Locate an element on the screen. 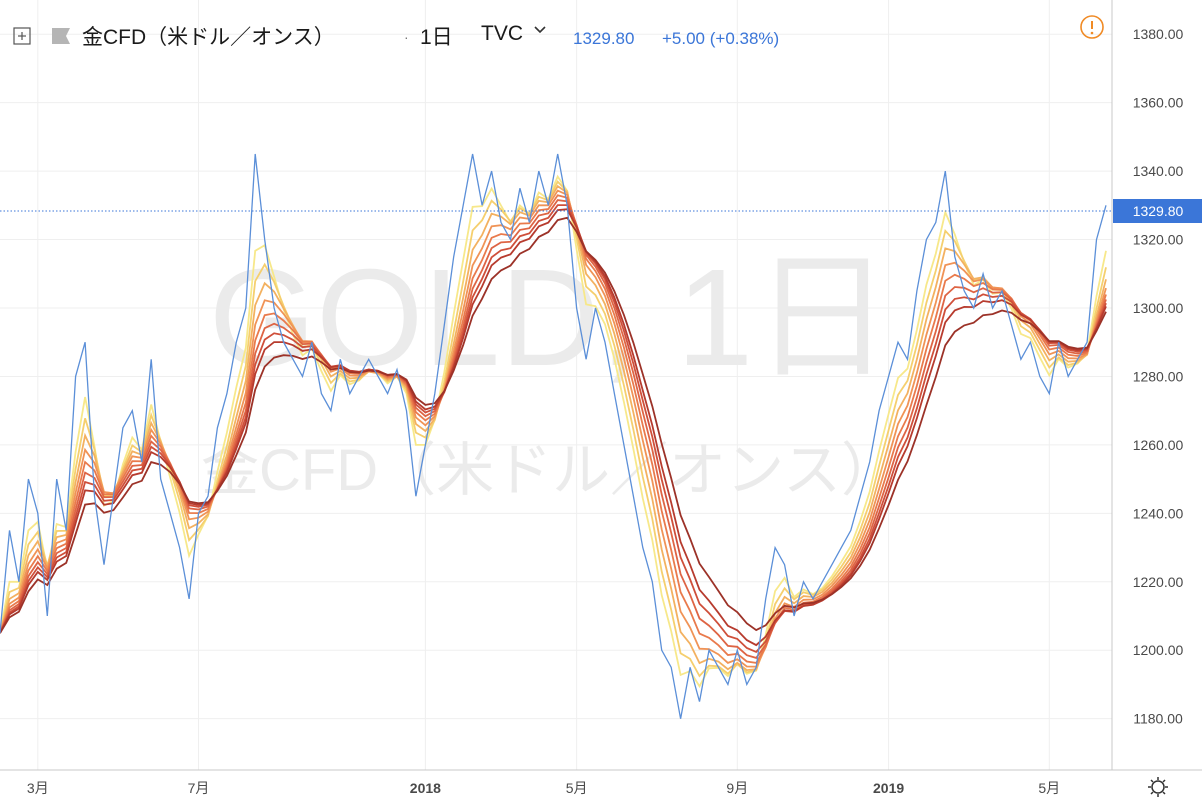 This screenshot has width=1202, height=802. last-price-label: 1329.80 is located at coordinates (1157, 211).